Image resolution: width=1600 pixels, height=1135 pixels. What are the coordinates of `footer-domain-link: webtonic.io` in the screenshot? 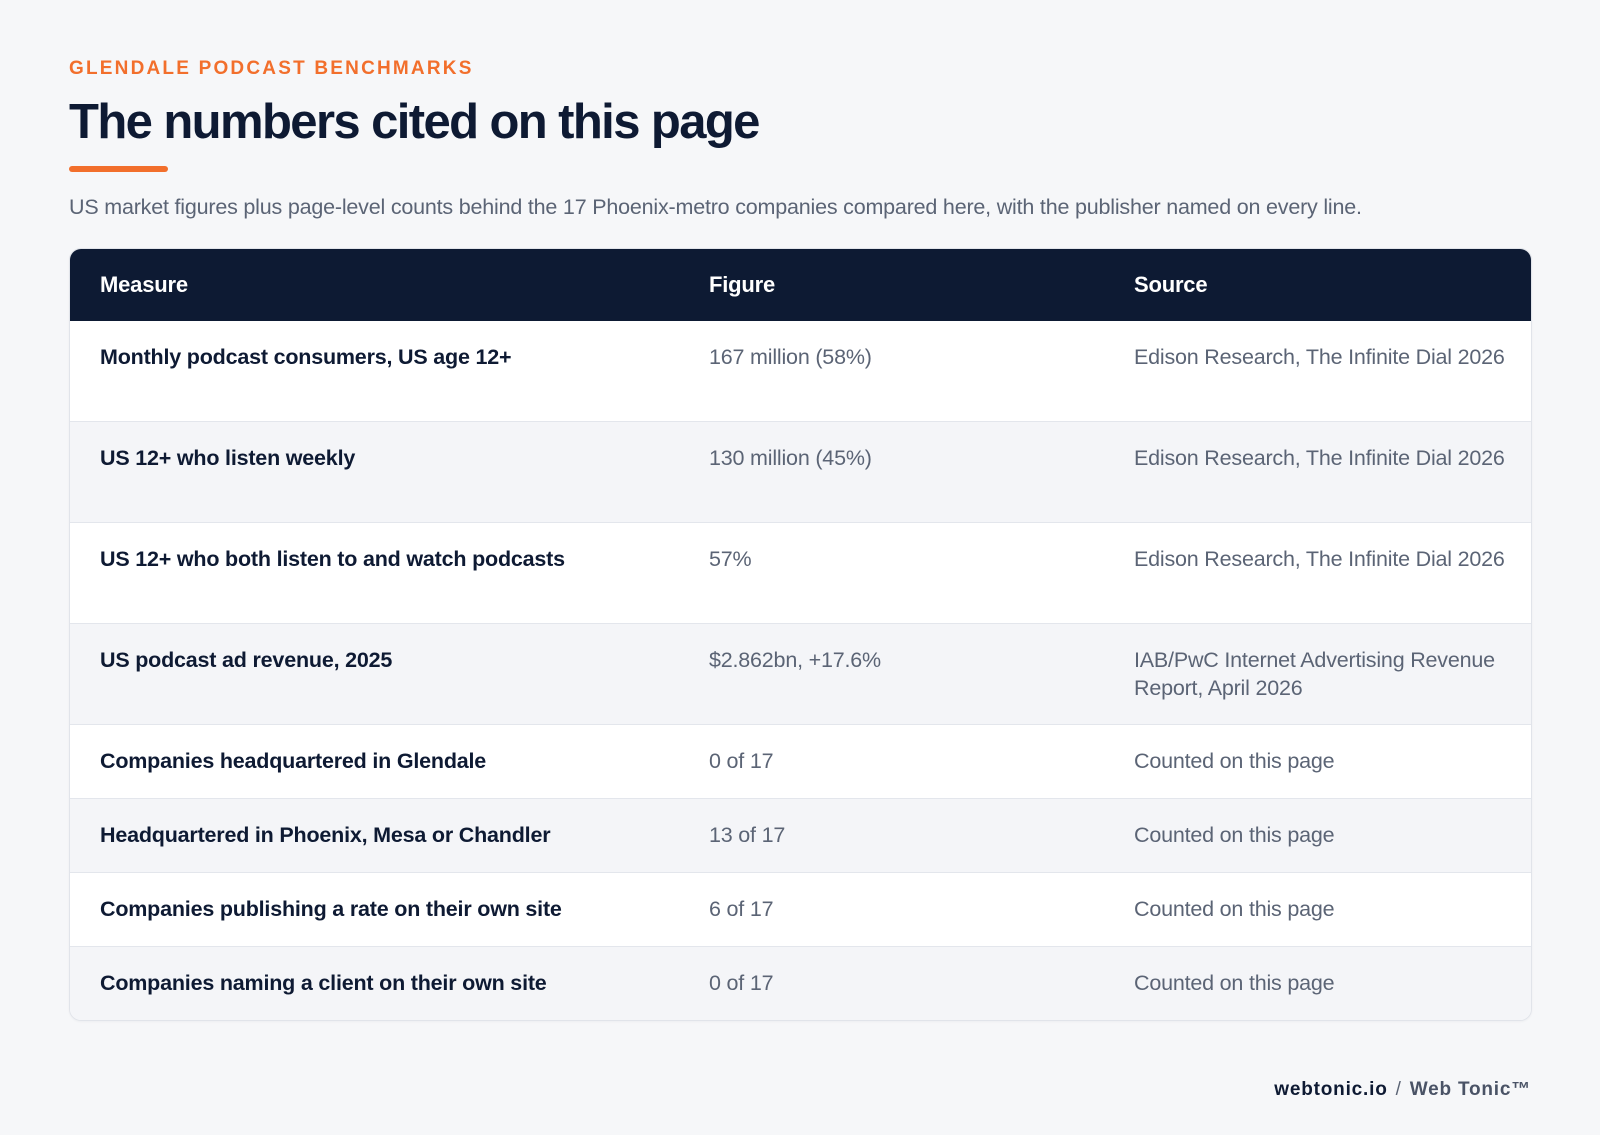 It's located at (1331, 1089).